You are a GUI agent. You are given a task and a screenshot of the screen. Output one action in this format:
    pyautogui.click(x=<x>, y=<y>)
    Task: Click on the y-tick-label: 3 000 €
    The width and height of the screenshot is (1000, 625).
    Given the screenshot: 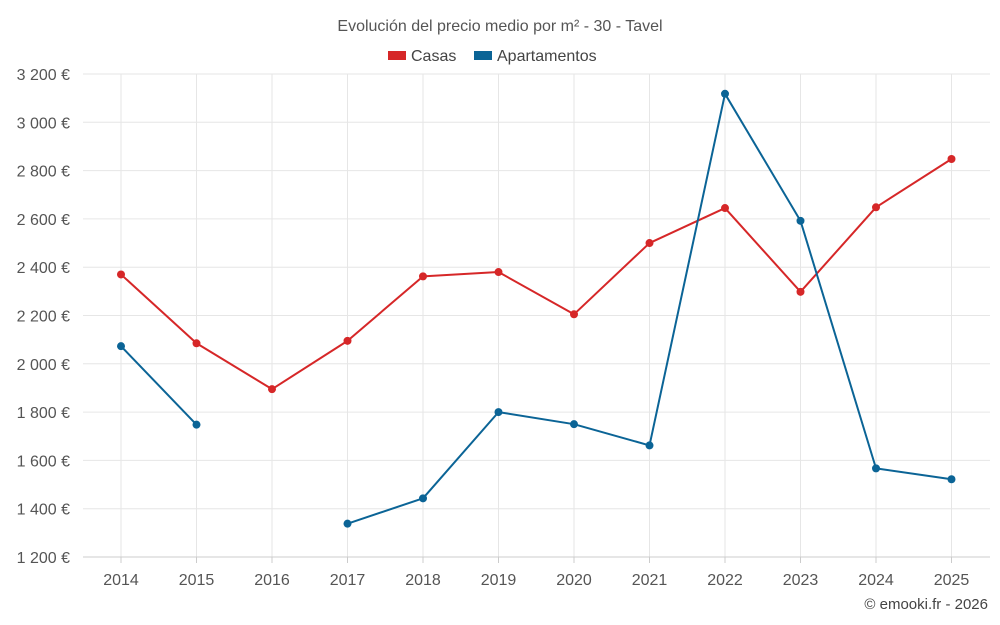 What is the action you would take?
    pyautogui.click(x=43, y=123)
    